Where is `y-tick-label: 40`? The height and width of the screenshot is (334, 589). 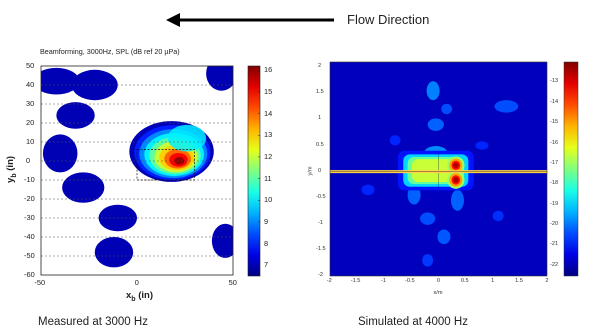
y-tick-label: 40 is located at coordinates (30, 84).